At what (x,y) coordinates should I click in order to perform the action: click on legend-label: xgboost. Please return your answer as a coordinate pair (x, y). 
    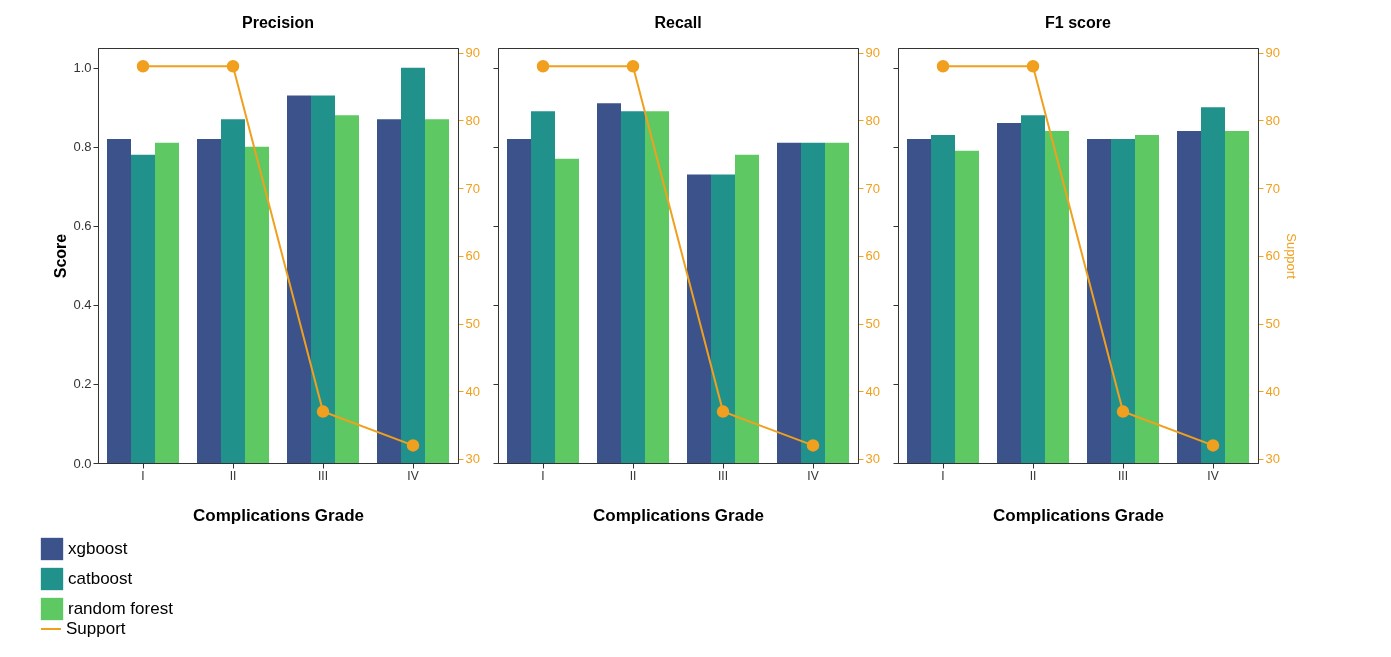
    Looking at the image, I should click on (98, 548).